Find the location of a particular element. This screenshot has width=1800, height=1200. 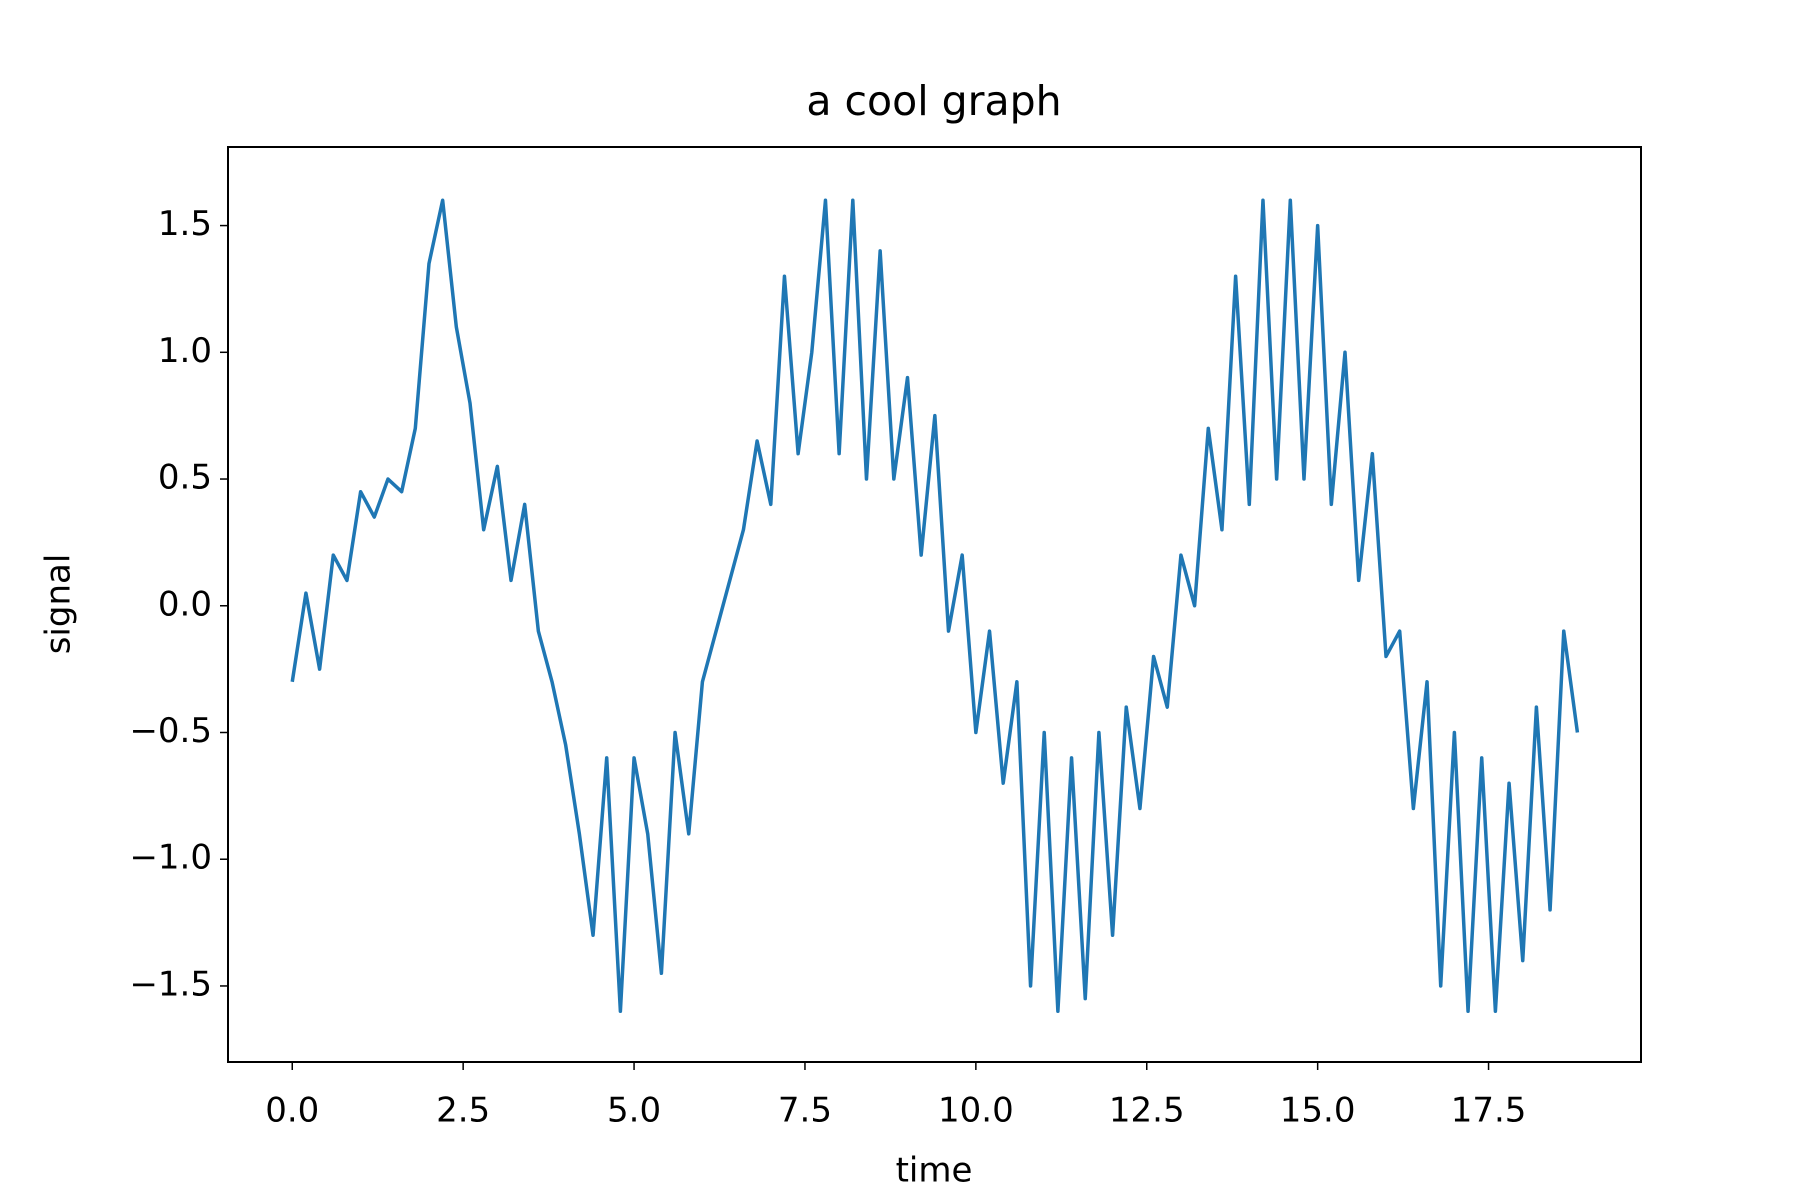

x-tick-label: 17.5 is located at coordinates (1489, 1111).